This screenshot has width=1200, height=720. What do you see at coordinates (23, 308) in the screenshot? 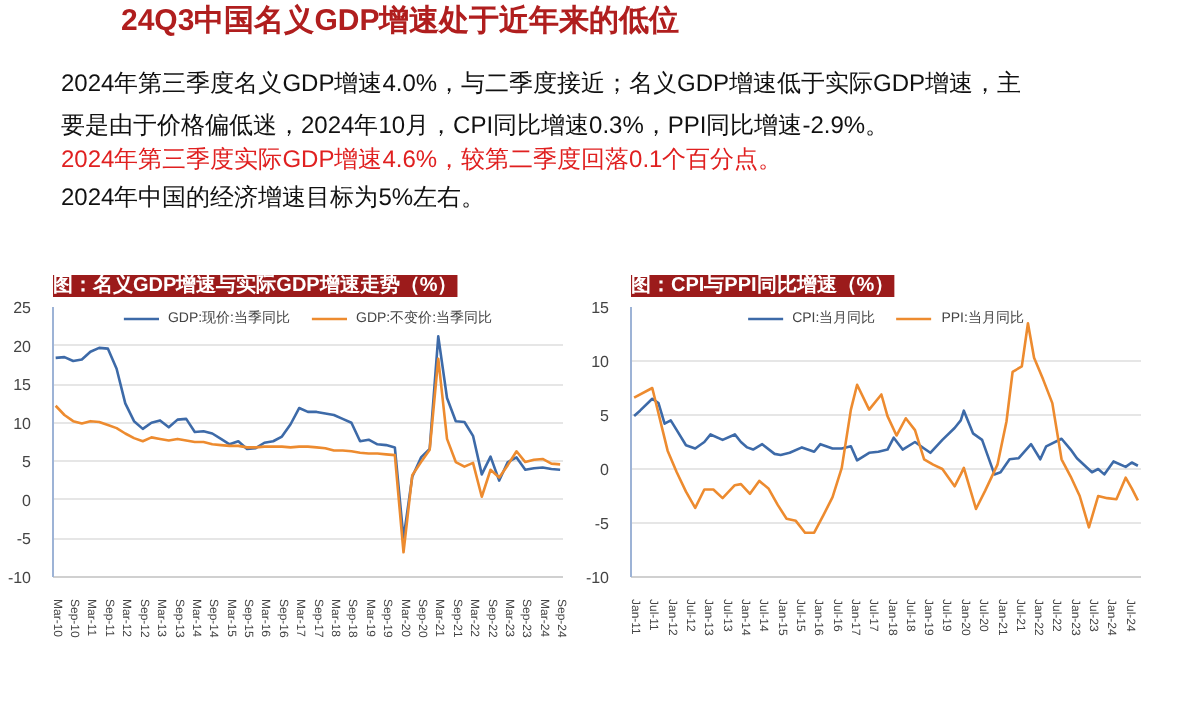
I see `y-tick-label: 25` at bounding box center [23, 308].